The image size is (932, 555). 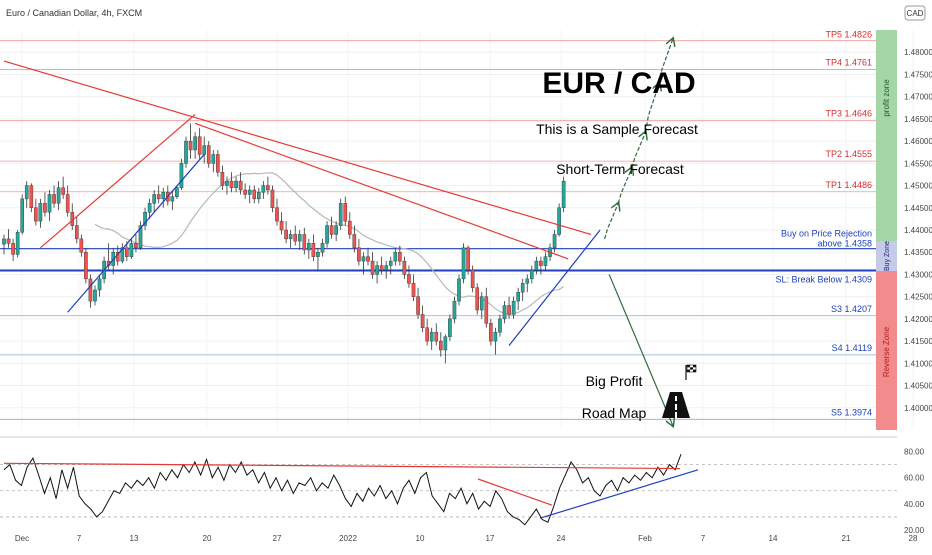 What do you see at coordinates (918, 163) in the screenshot?
I see `price-tick-label: 1.45500` at bounding box center [918, 163].